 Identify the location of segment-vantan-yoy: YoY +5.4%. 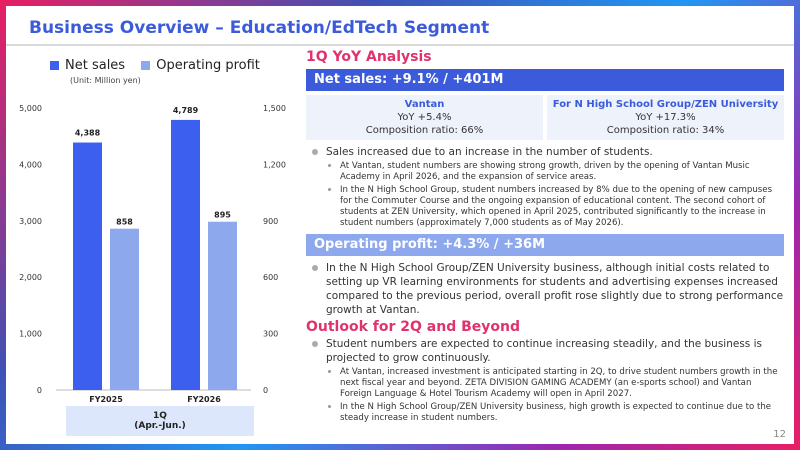
(424, 117).